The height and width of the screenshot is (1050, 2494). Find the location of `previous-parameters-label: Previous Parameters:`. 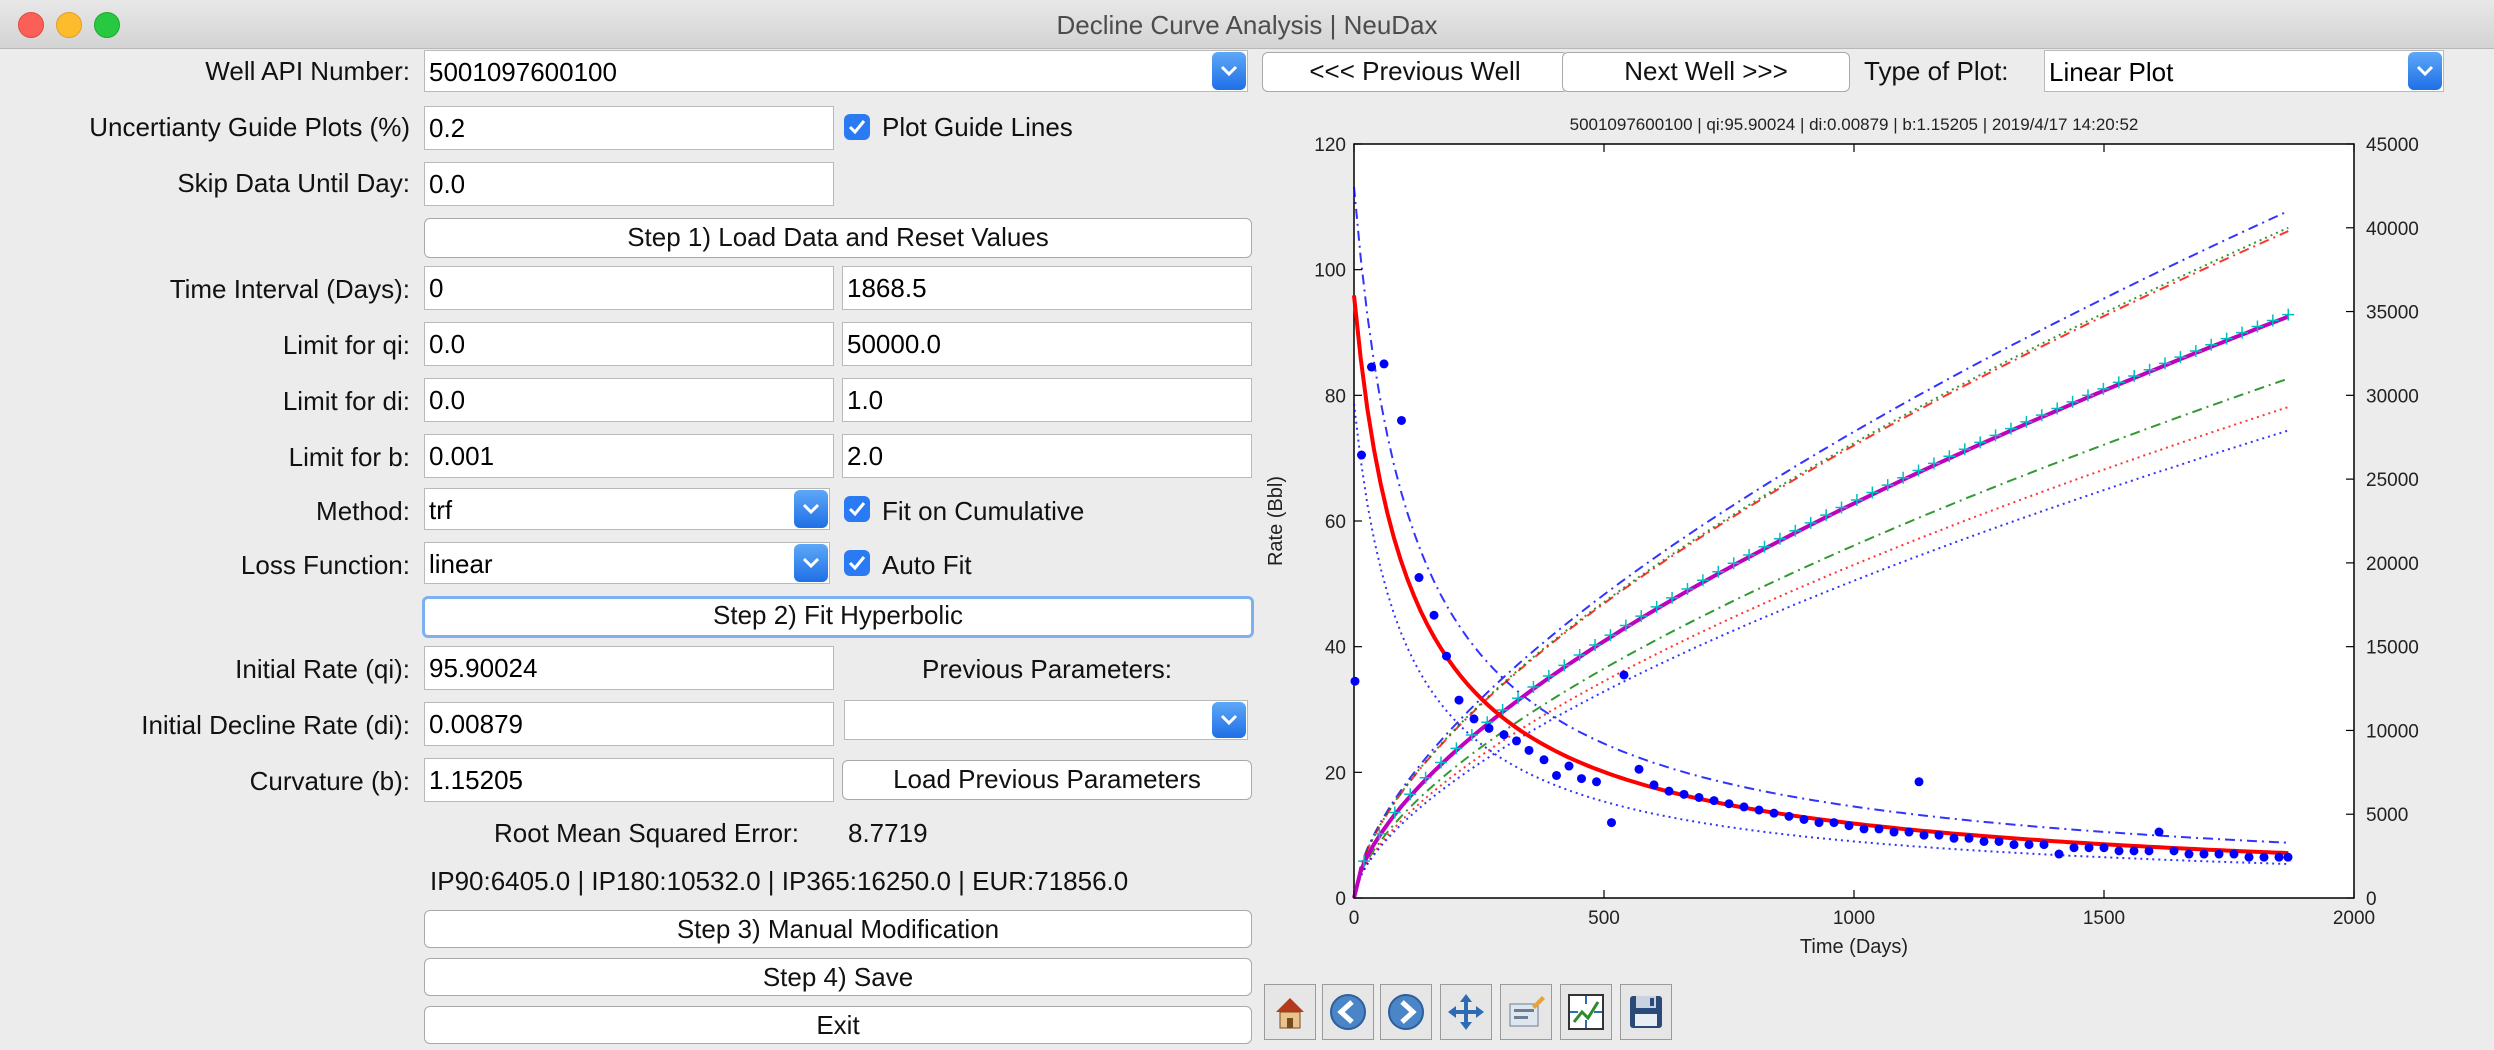

previous-parameters-label: Previous Parameters: is located at coordinates (1047, 669).